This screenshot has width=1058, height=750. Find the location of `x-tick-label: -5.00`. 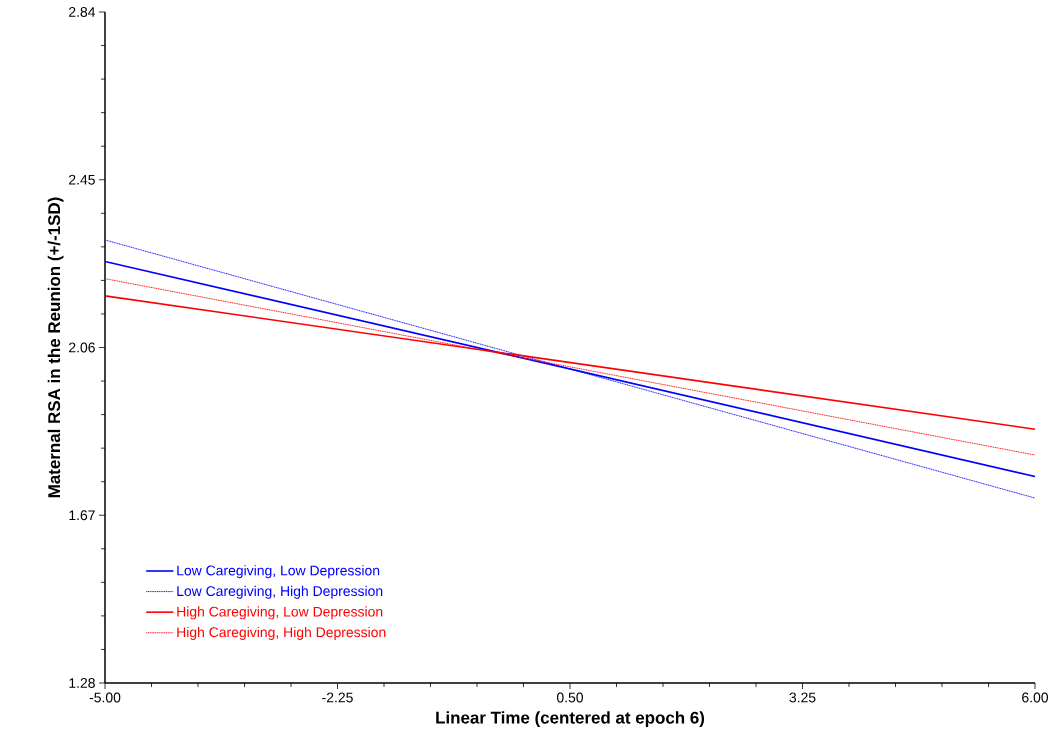

x-tick-label: -5.00 is located at coordinates (105, 697).